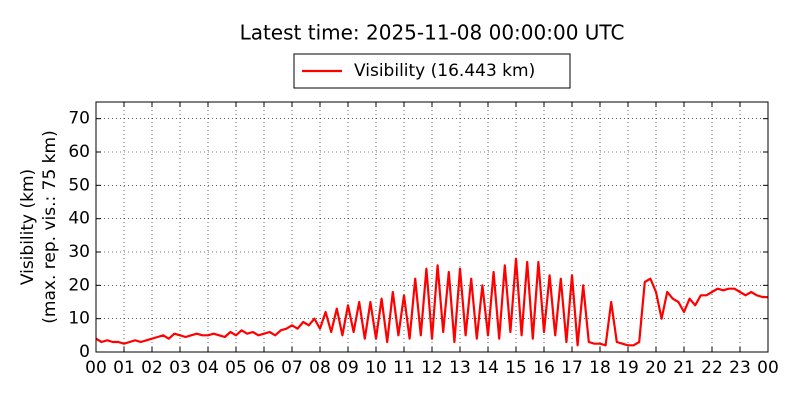  What do you see at coordinates (432, 368) in the screenshot?
I see `x-tick-label: 12` at bounding box center [432, 368].